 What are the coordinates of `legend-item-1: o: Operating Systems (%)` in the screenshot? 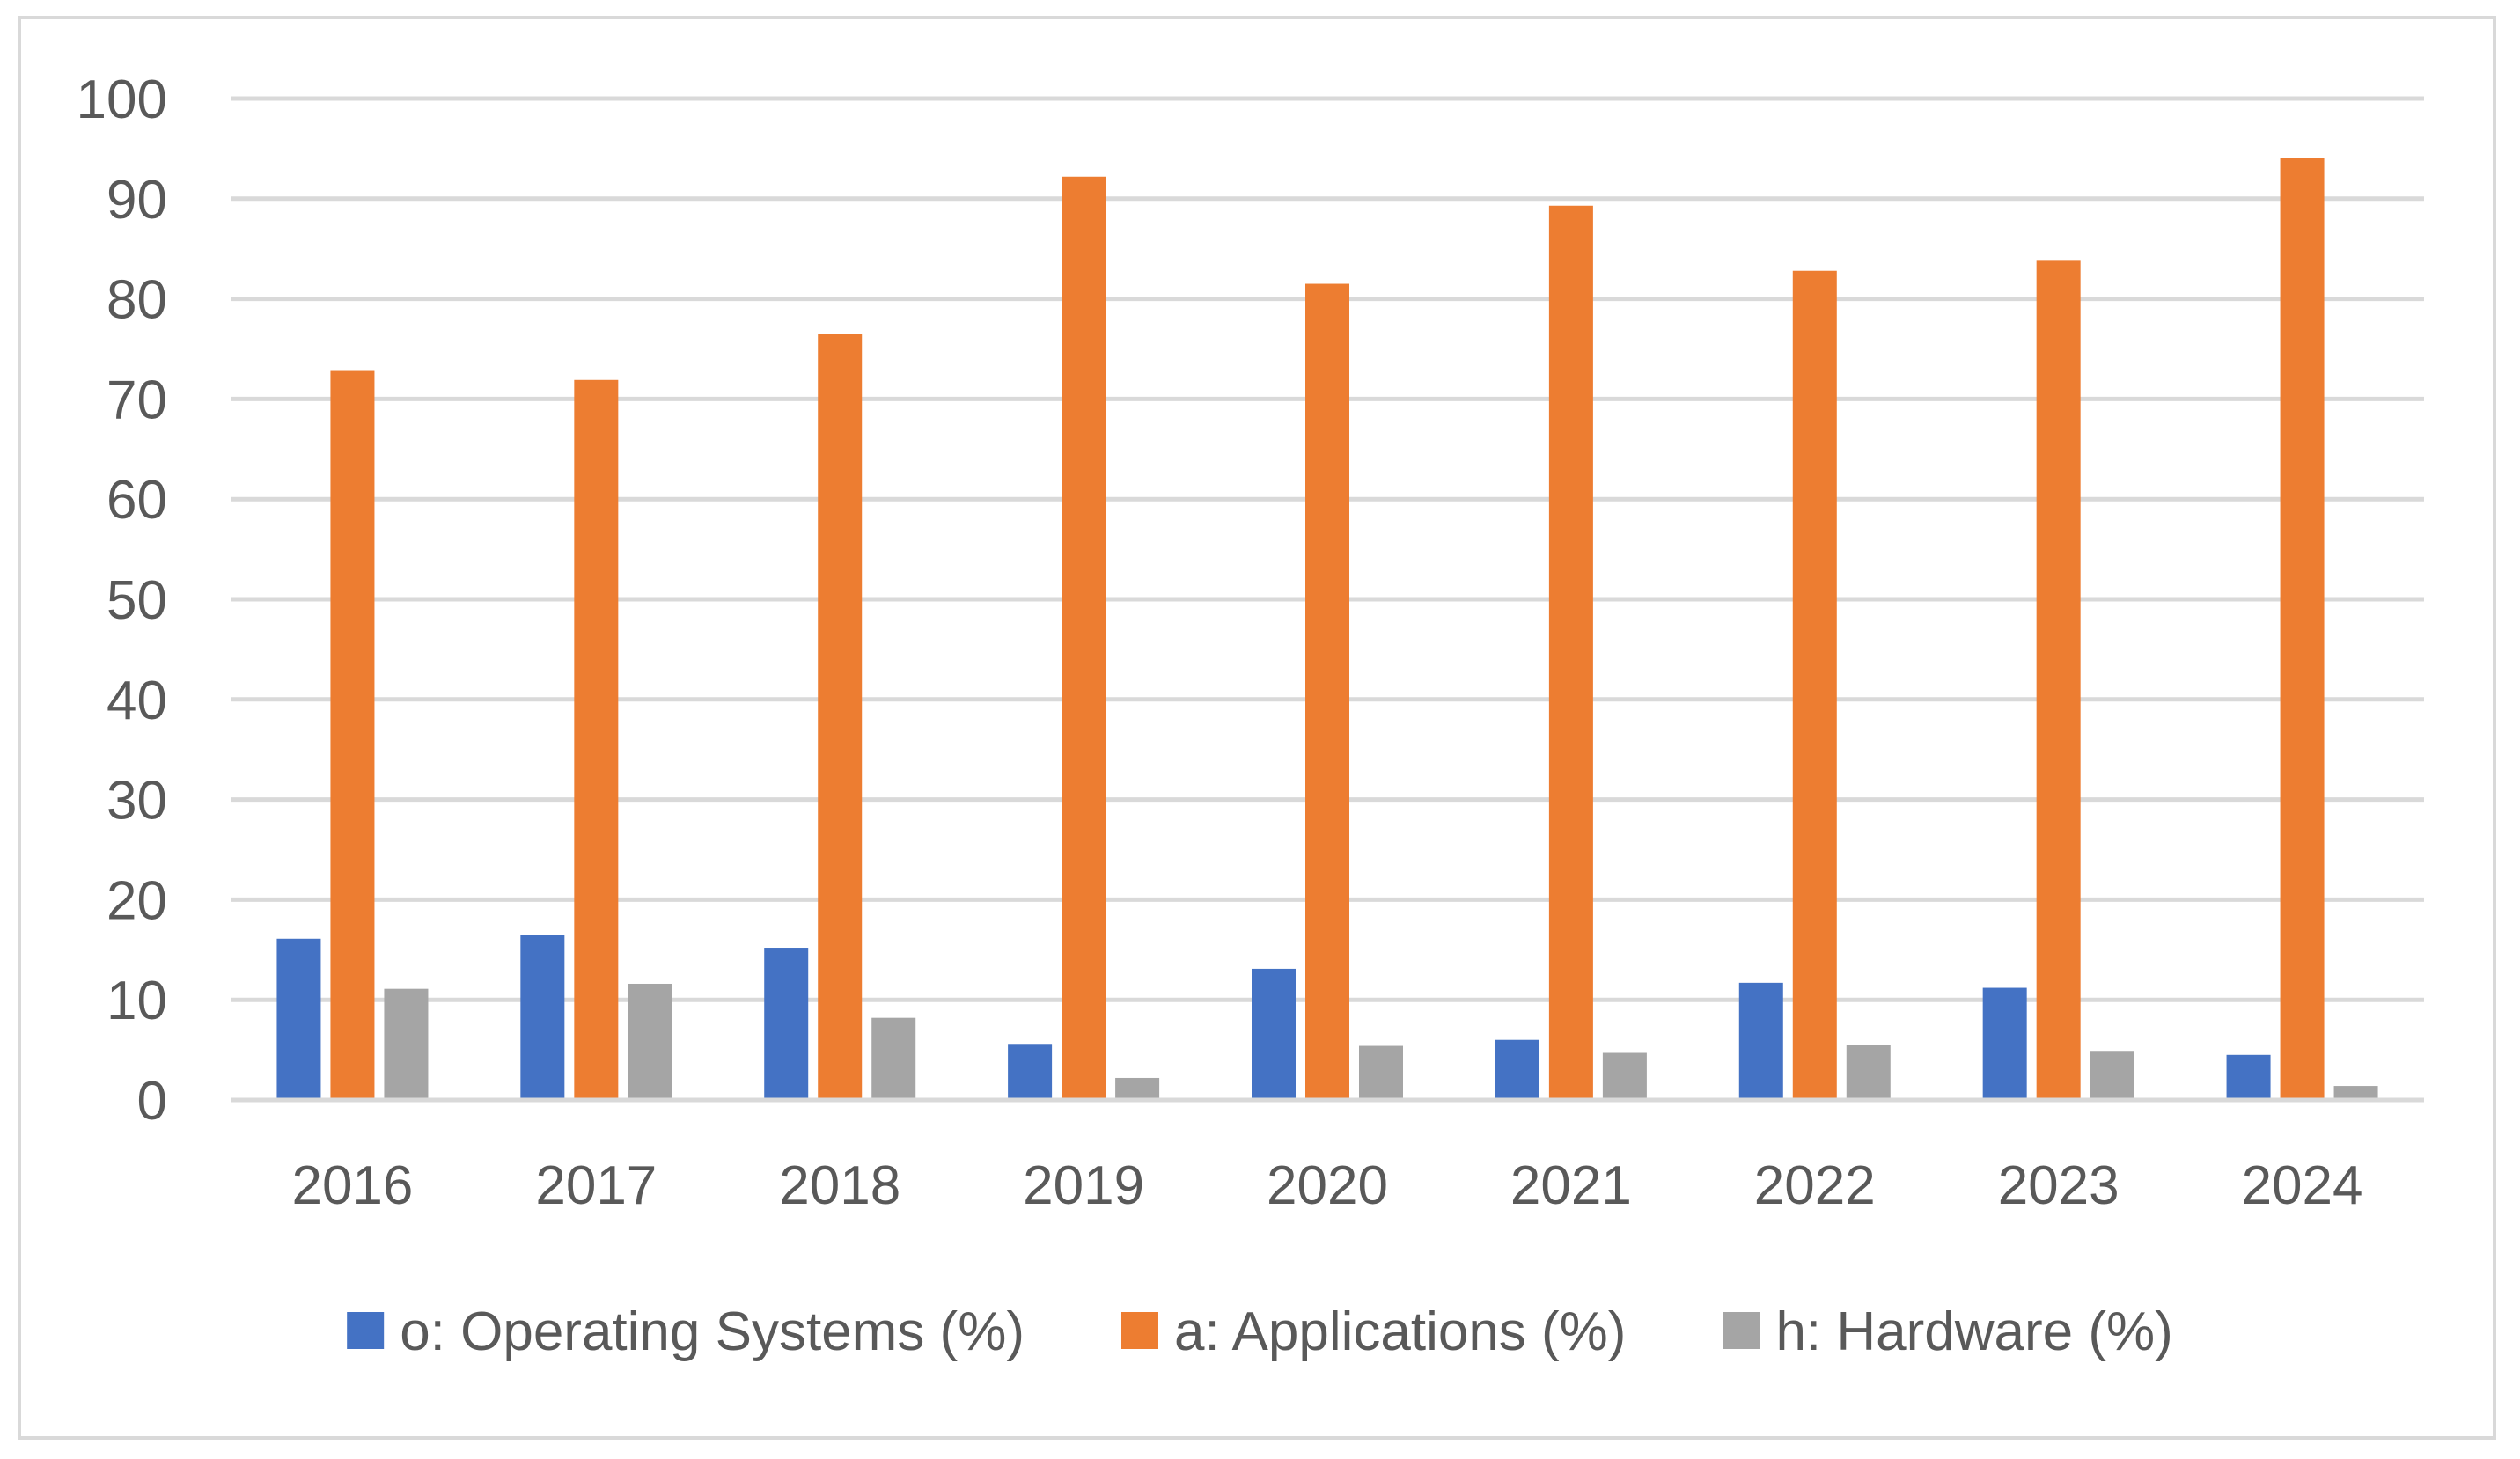 It's located at (686, 1331).